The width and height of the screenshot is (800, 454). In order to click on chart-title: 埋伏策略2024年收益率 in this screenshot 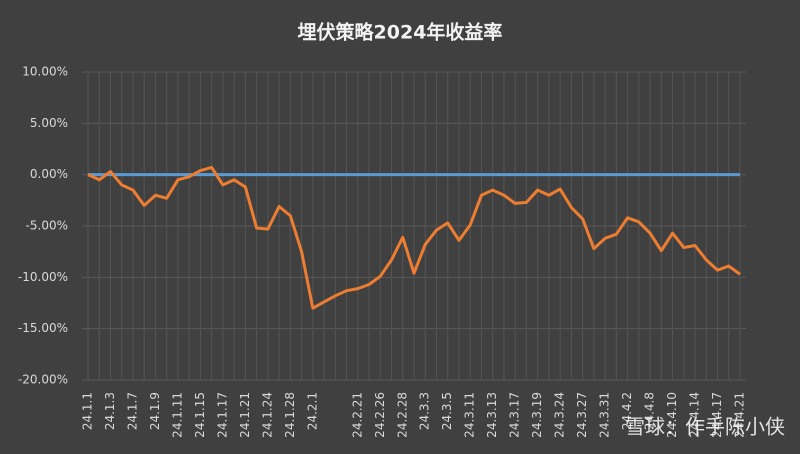, I will do `click(400, 32)`.